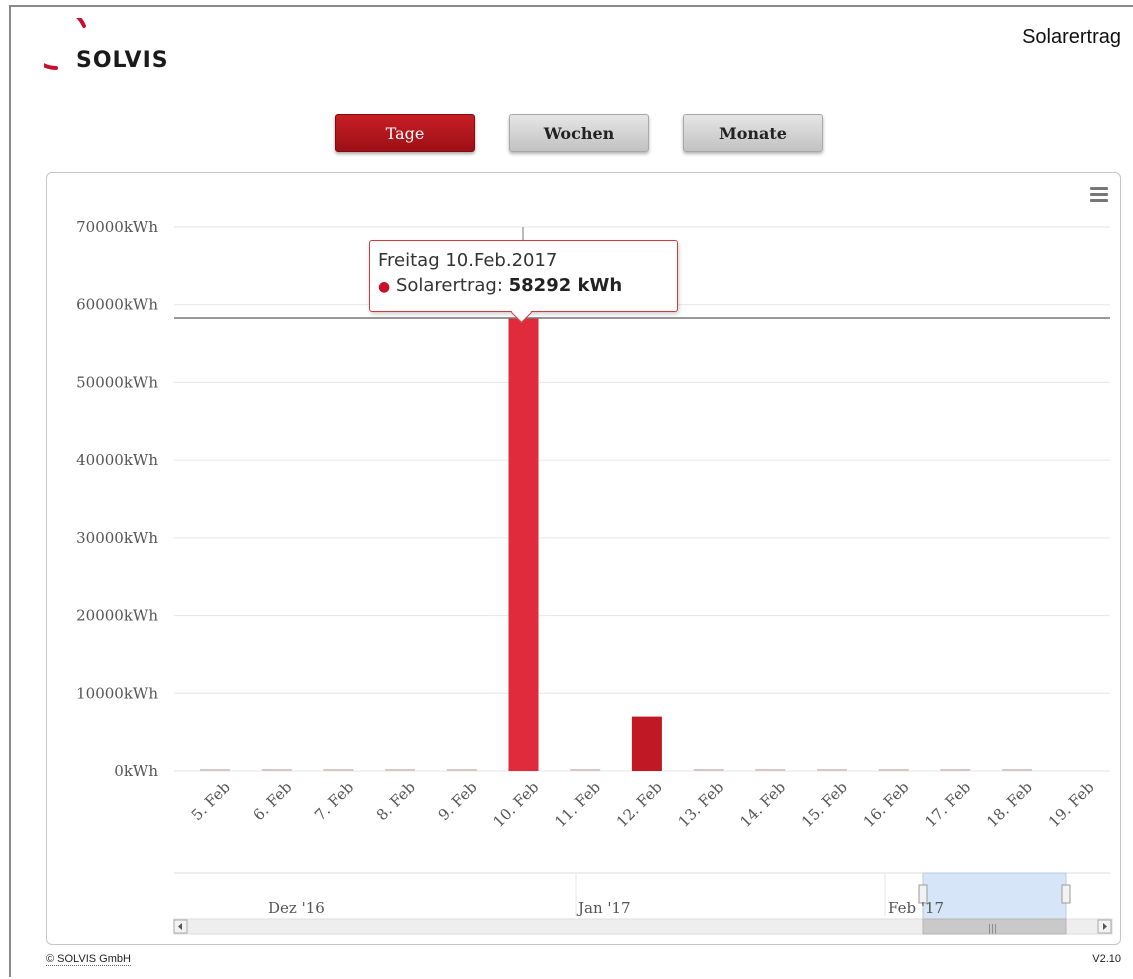 The height and width of the screenshot is (979, 1133). I want to click on y-tick-label: 20000kWh, so click(117, 616).